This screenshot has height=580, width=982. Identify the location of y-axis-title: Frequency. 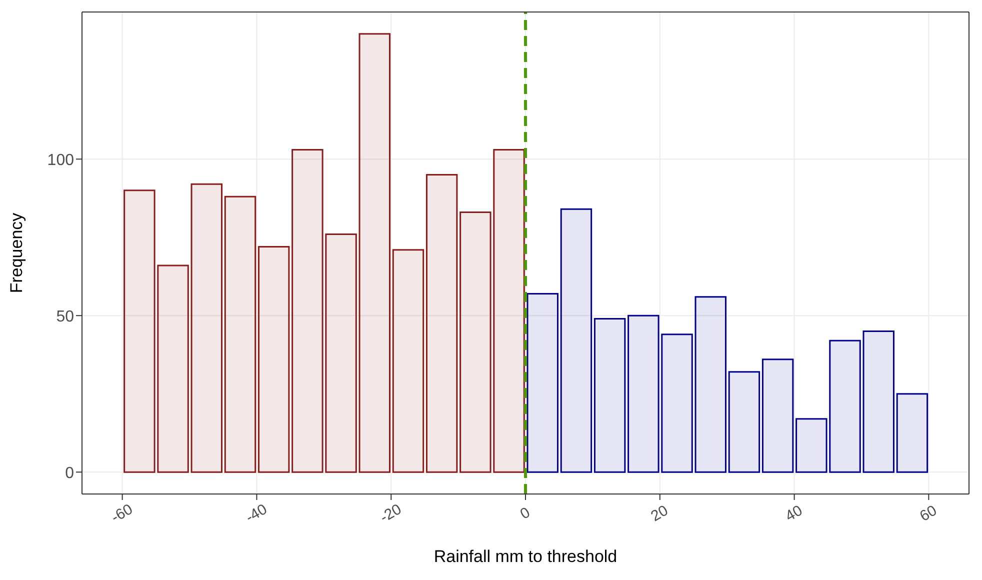
(16, 253).